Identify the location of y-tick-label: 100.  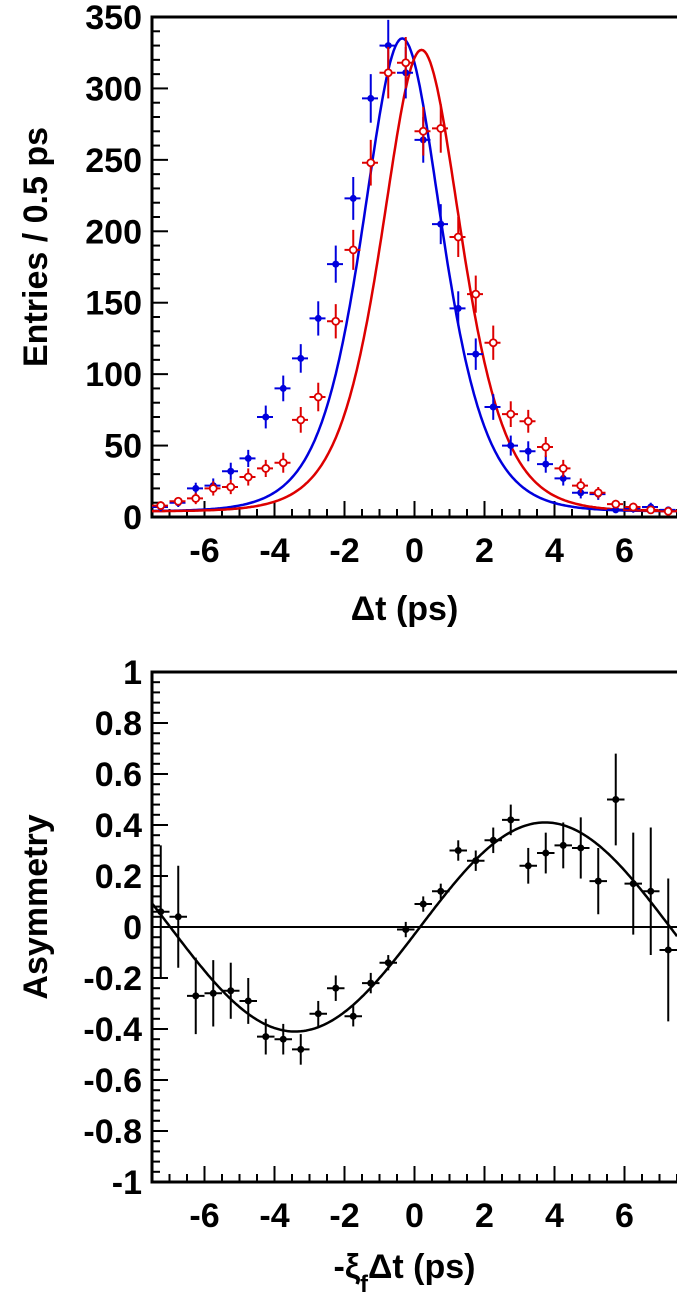
(113, 375).